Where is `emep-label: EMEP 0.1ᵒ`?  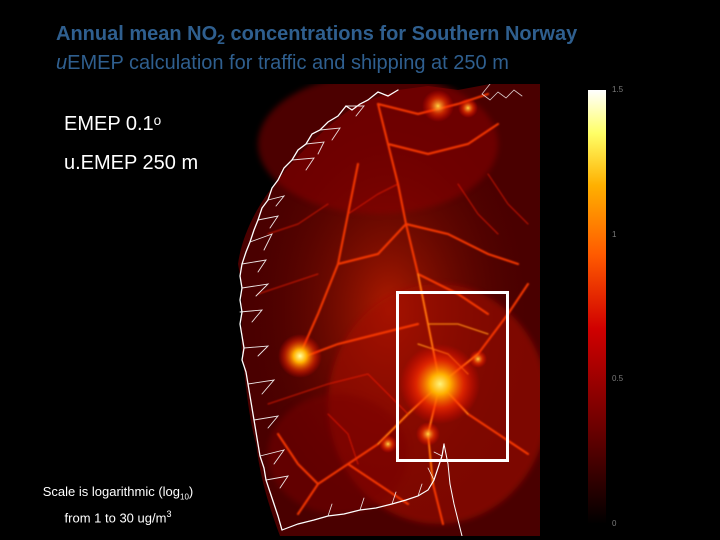
emep-label: EMEP 0.1ᵒ is located at coordinates (113, 124).